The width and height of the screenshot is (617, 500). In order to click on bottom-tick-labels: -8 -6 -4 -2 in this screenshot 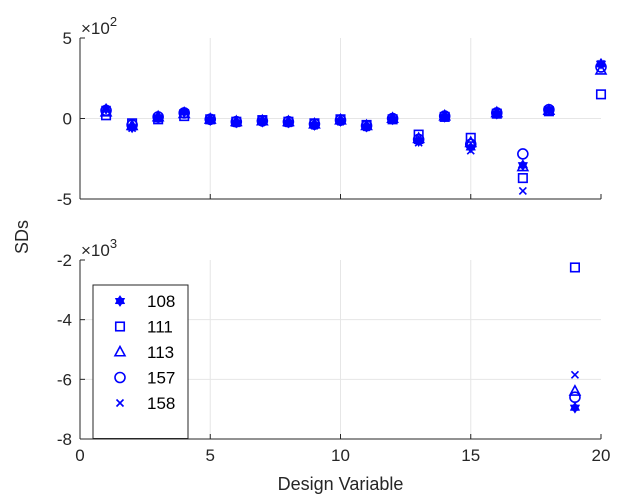, I will do `click(64, 350)`.